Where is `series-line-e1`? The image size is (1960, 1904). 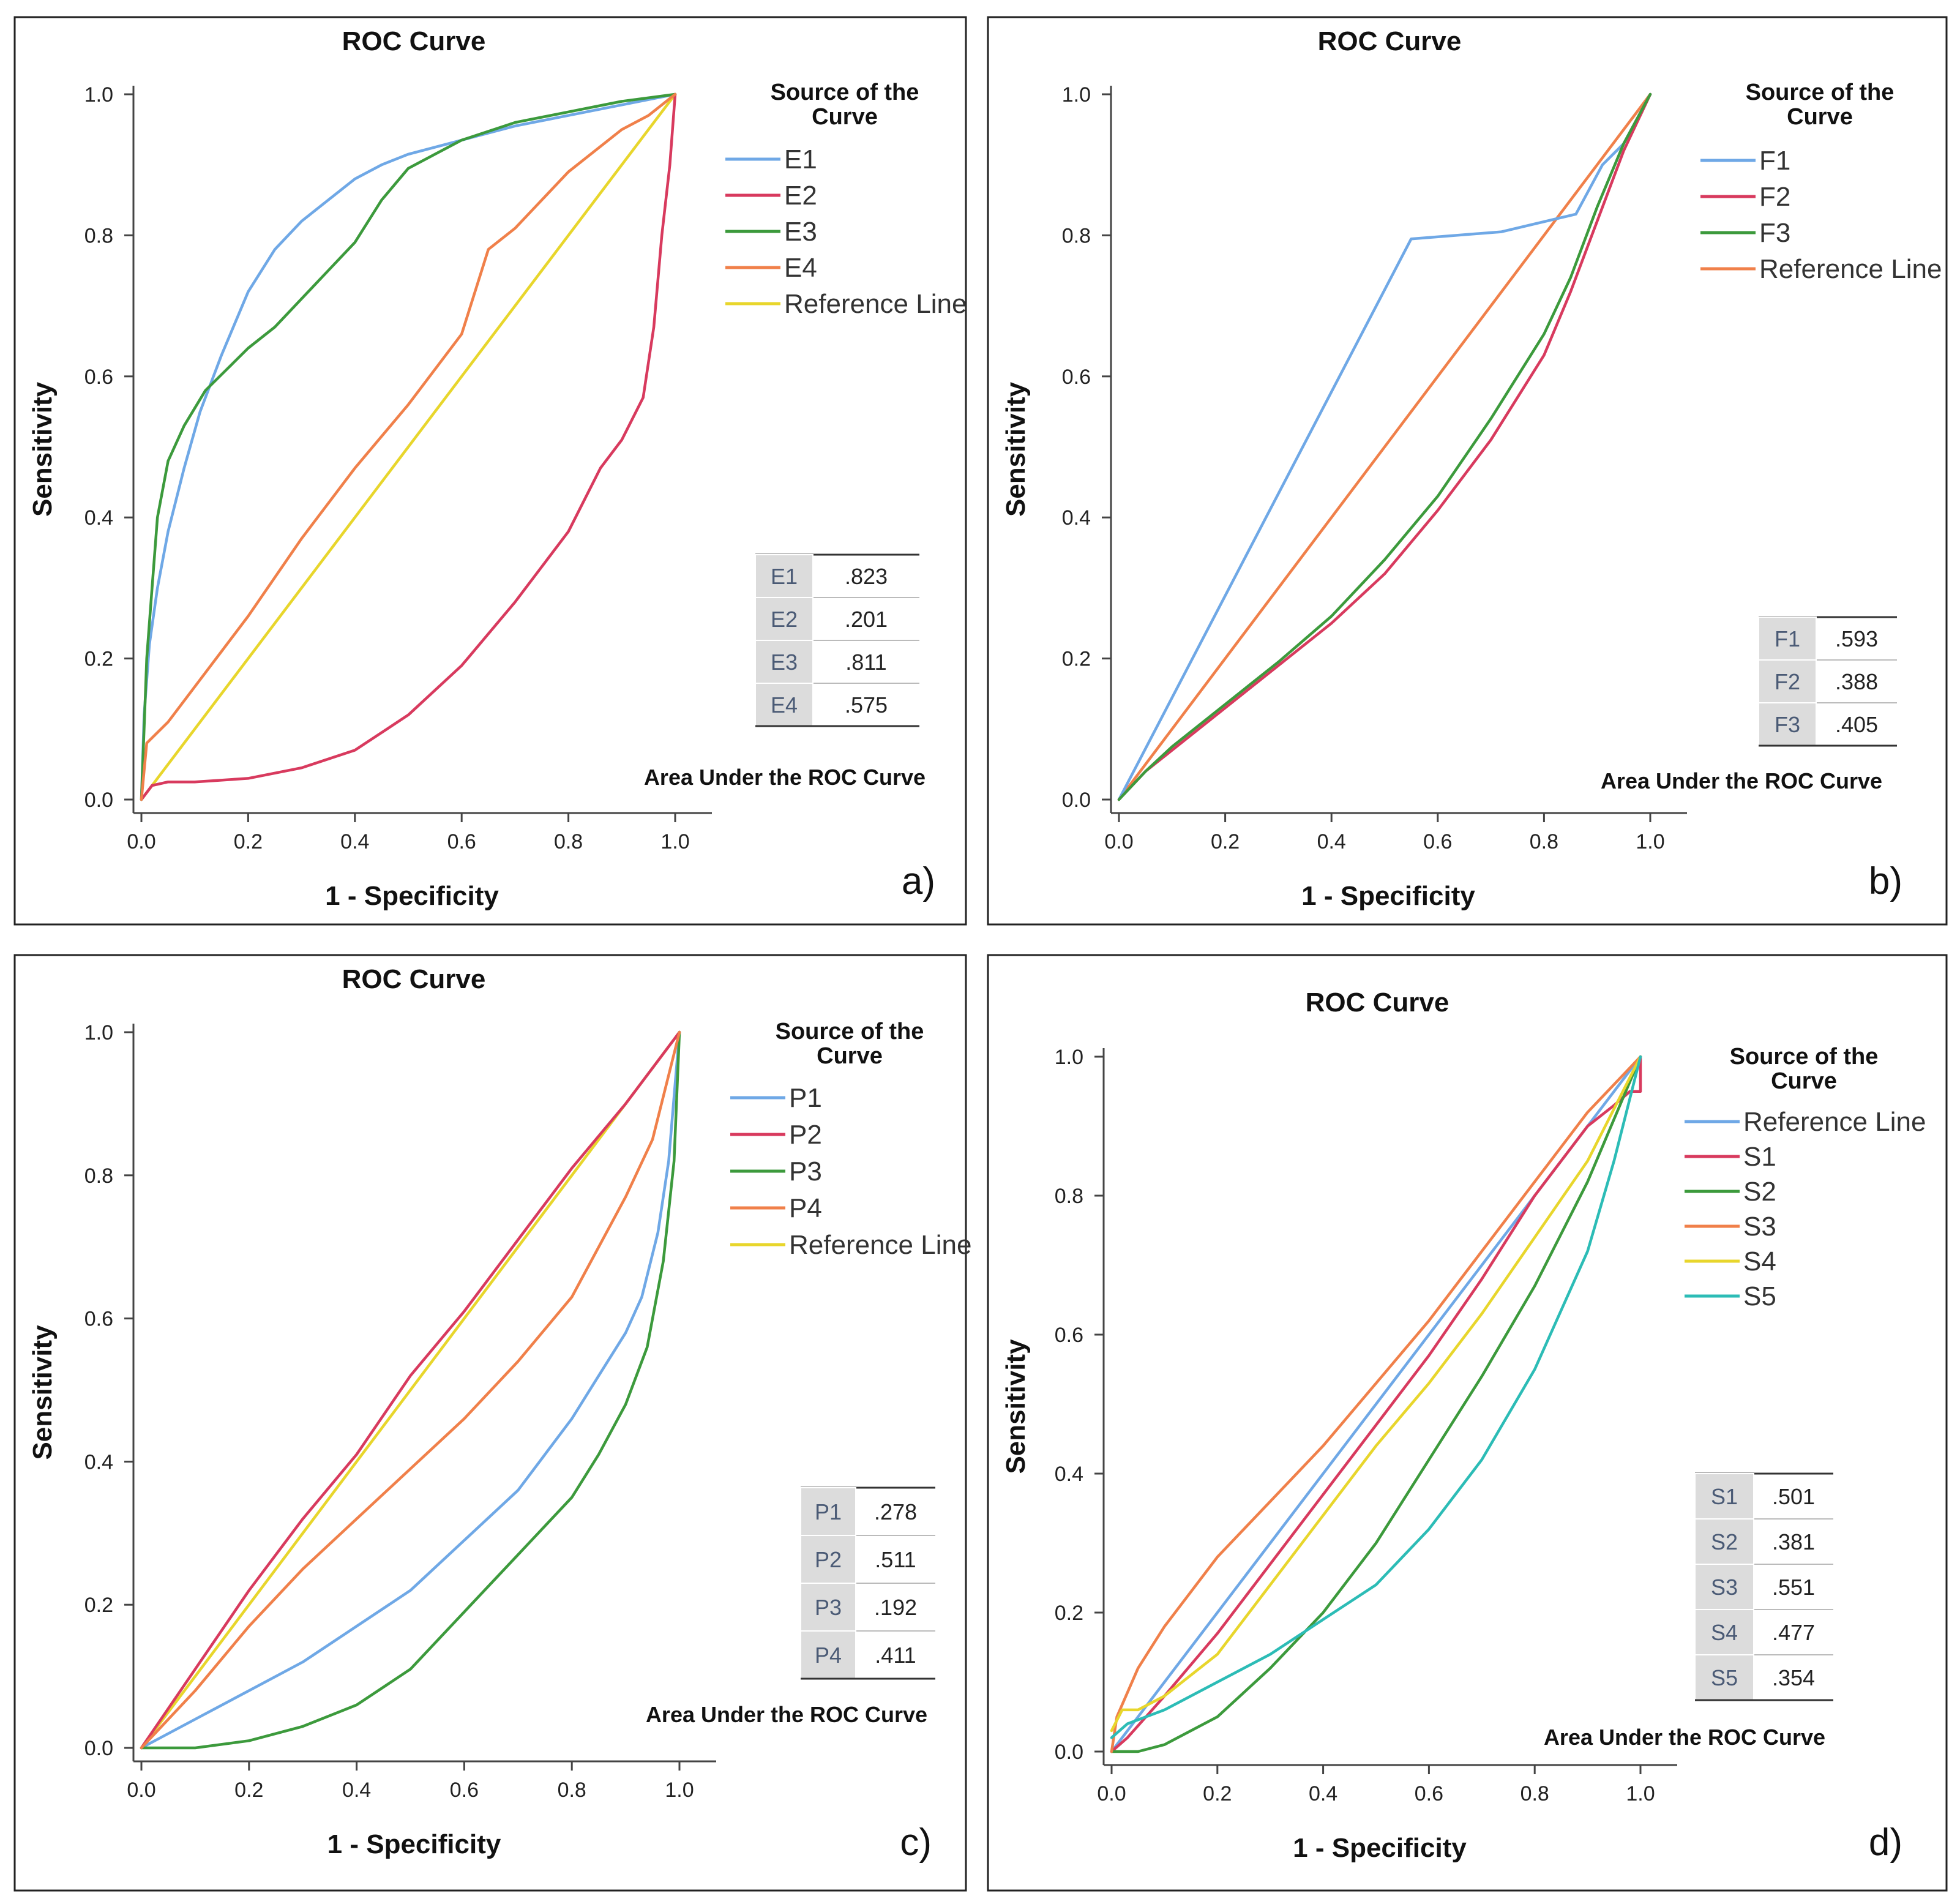
series-line-e1 is located at coordinates (408, 446).